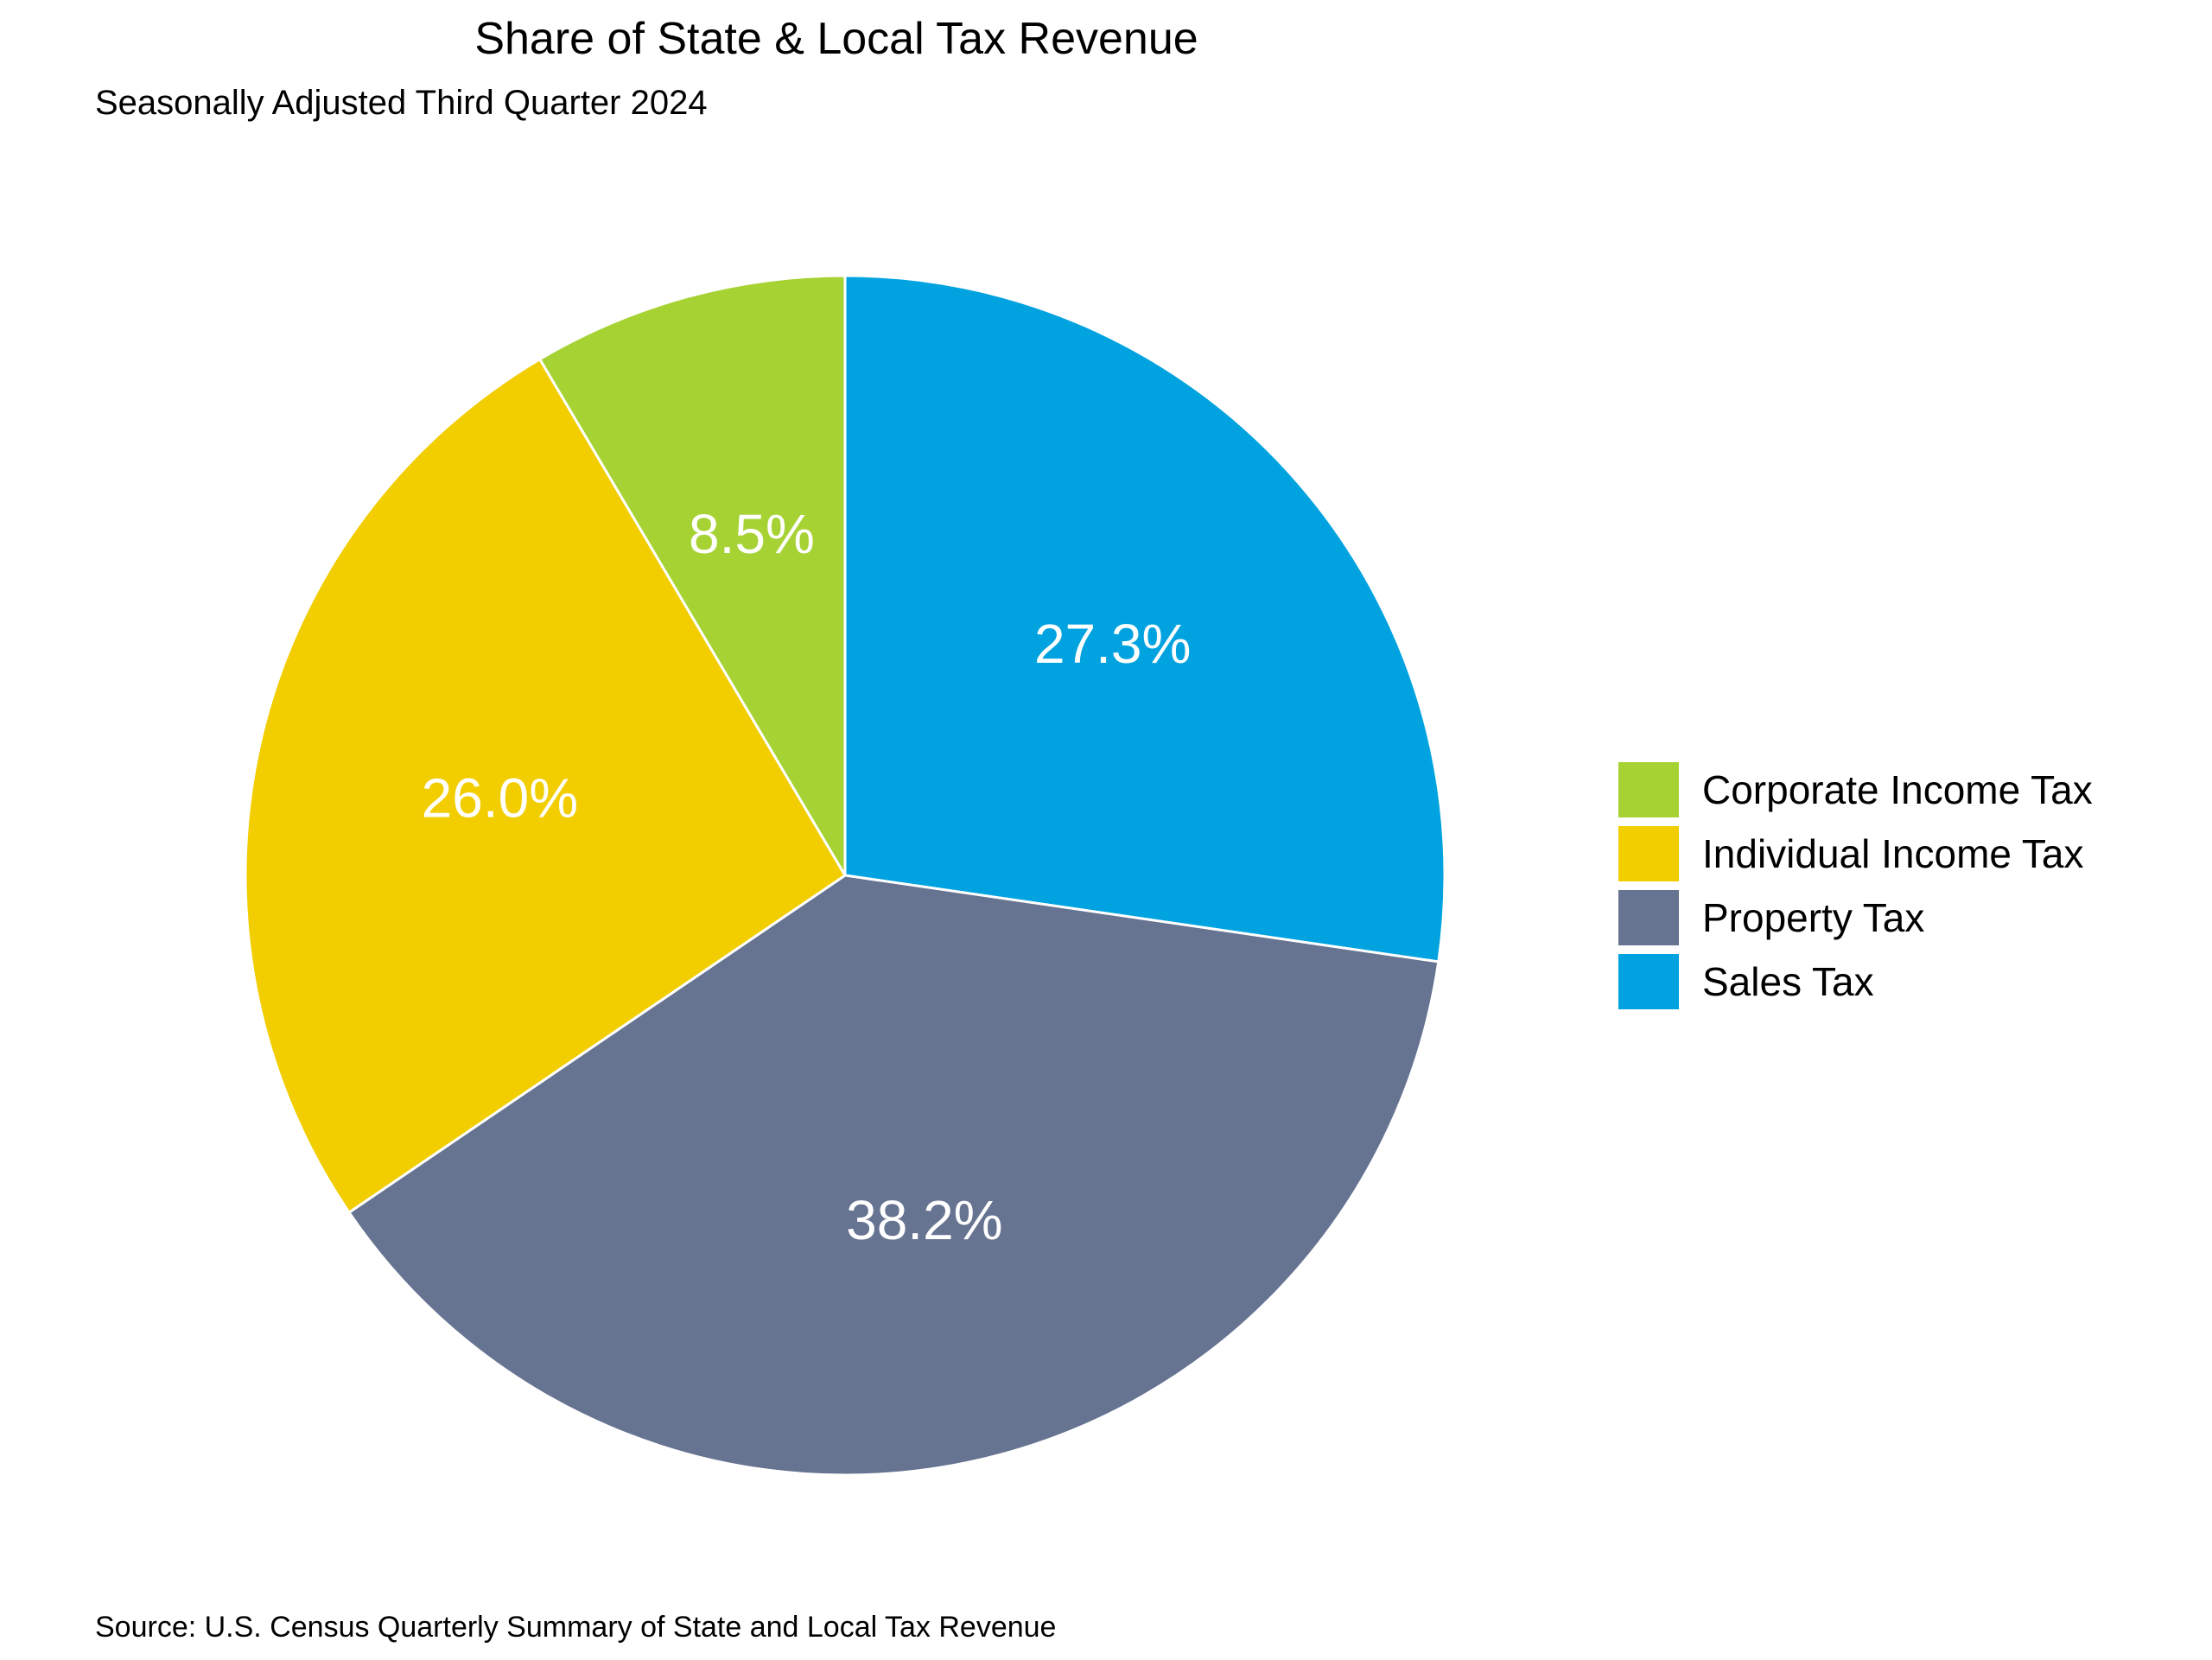 This screenshot has height=1660, width=2212. Describe the element at coordinates (1788, 981) in the screenshot. I see `legend-label-sales-tax: Sales Tax` at that location.